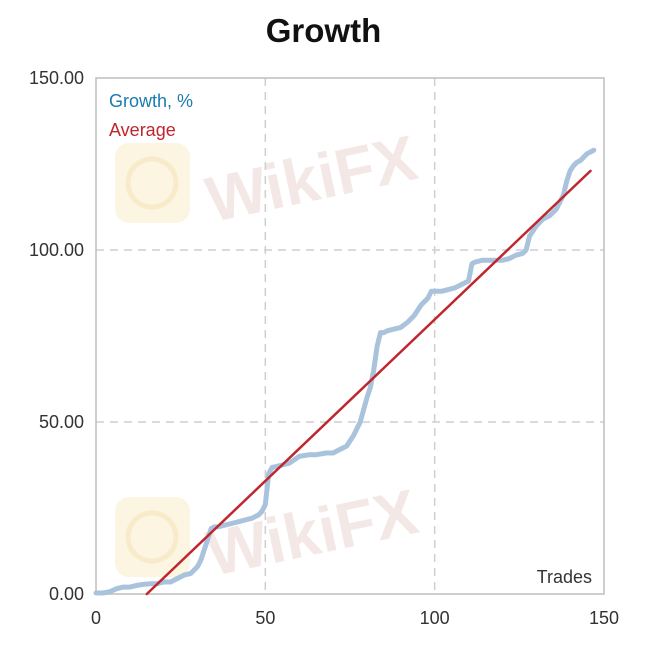  What do you see at coordinates (604, 618) in the screenshot?
I see `x-tick-label: 150` at bounding box center [604, 618].